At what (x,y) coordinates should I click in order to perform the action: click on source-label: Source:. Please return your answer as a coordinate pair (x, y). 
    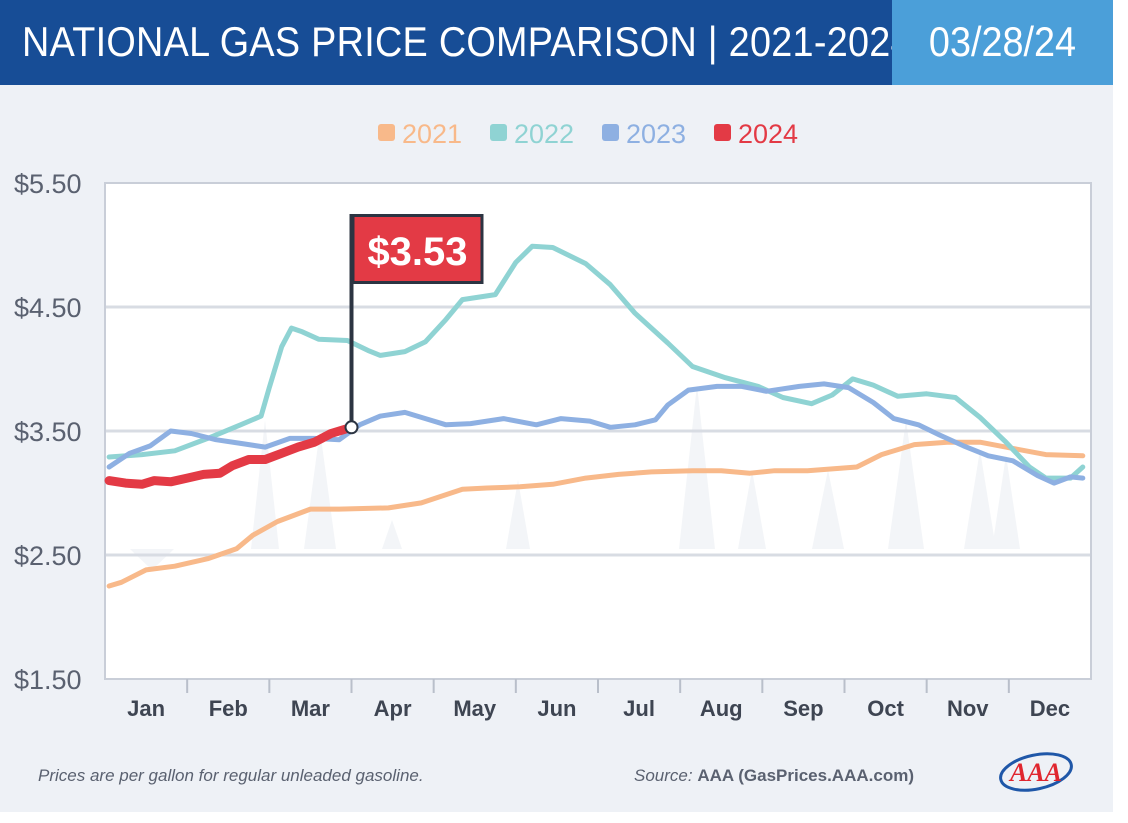
    Looking at the image, I should click on (663, 775).